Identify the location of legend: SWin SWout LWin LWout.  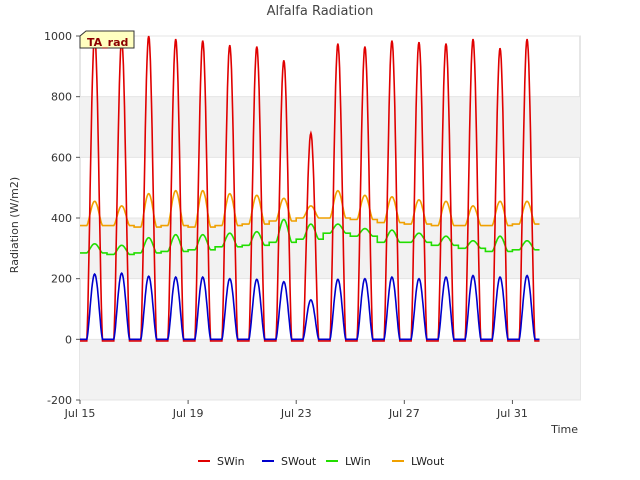
(321, 461).